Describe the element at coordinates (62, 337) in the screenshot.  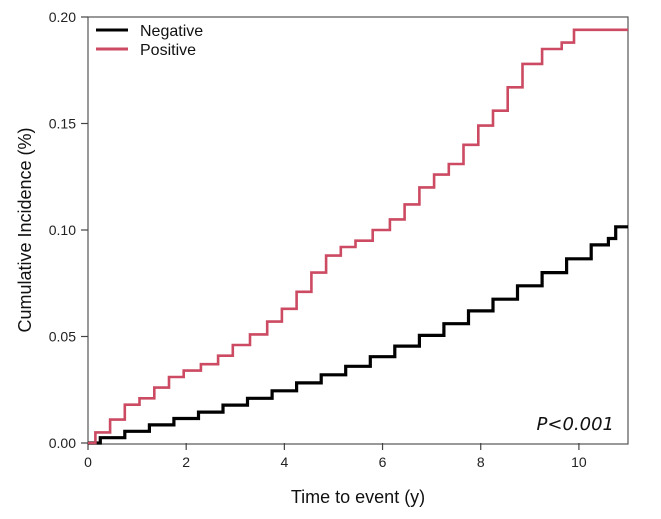
I see `y-tick-label: 0.05` at that location.